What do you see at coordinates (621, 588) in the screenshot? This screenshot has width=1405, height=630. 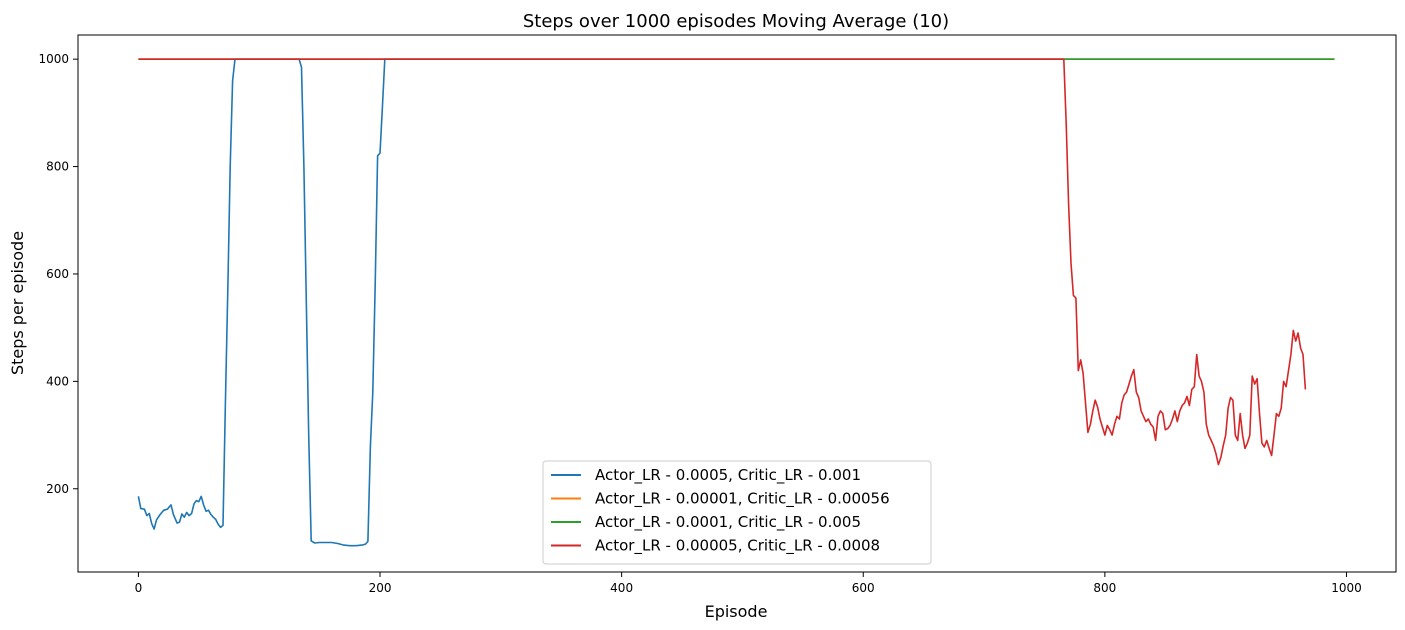 I see `x-tick-label: 400` at bounding box center [621, 588].